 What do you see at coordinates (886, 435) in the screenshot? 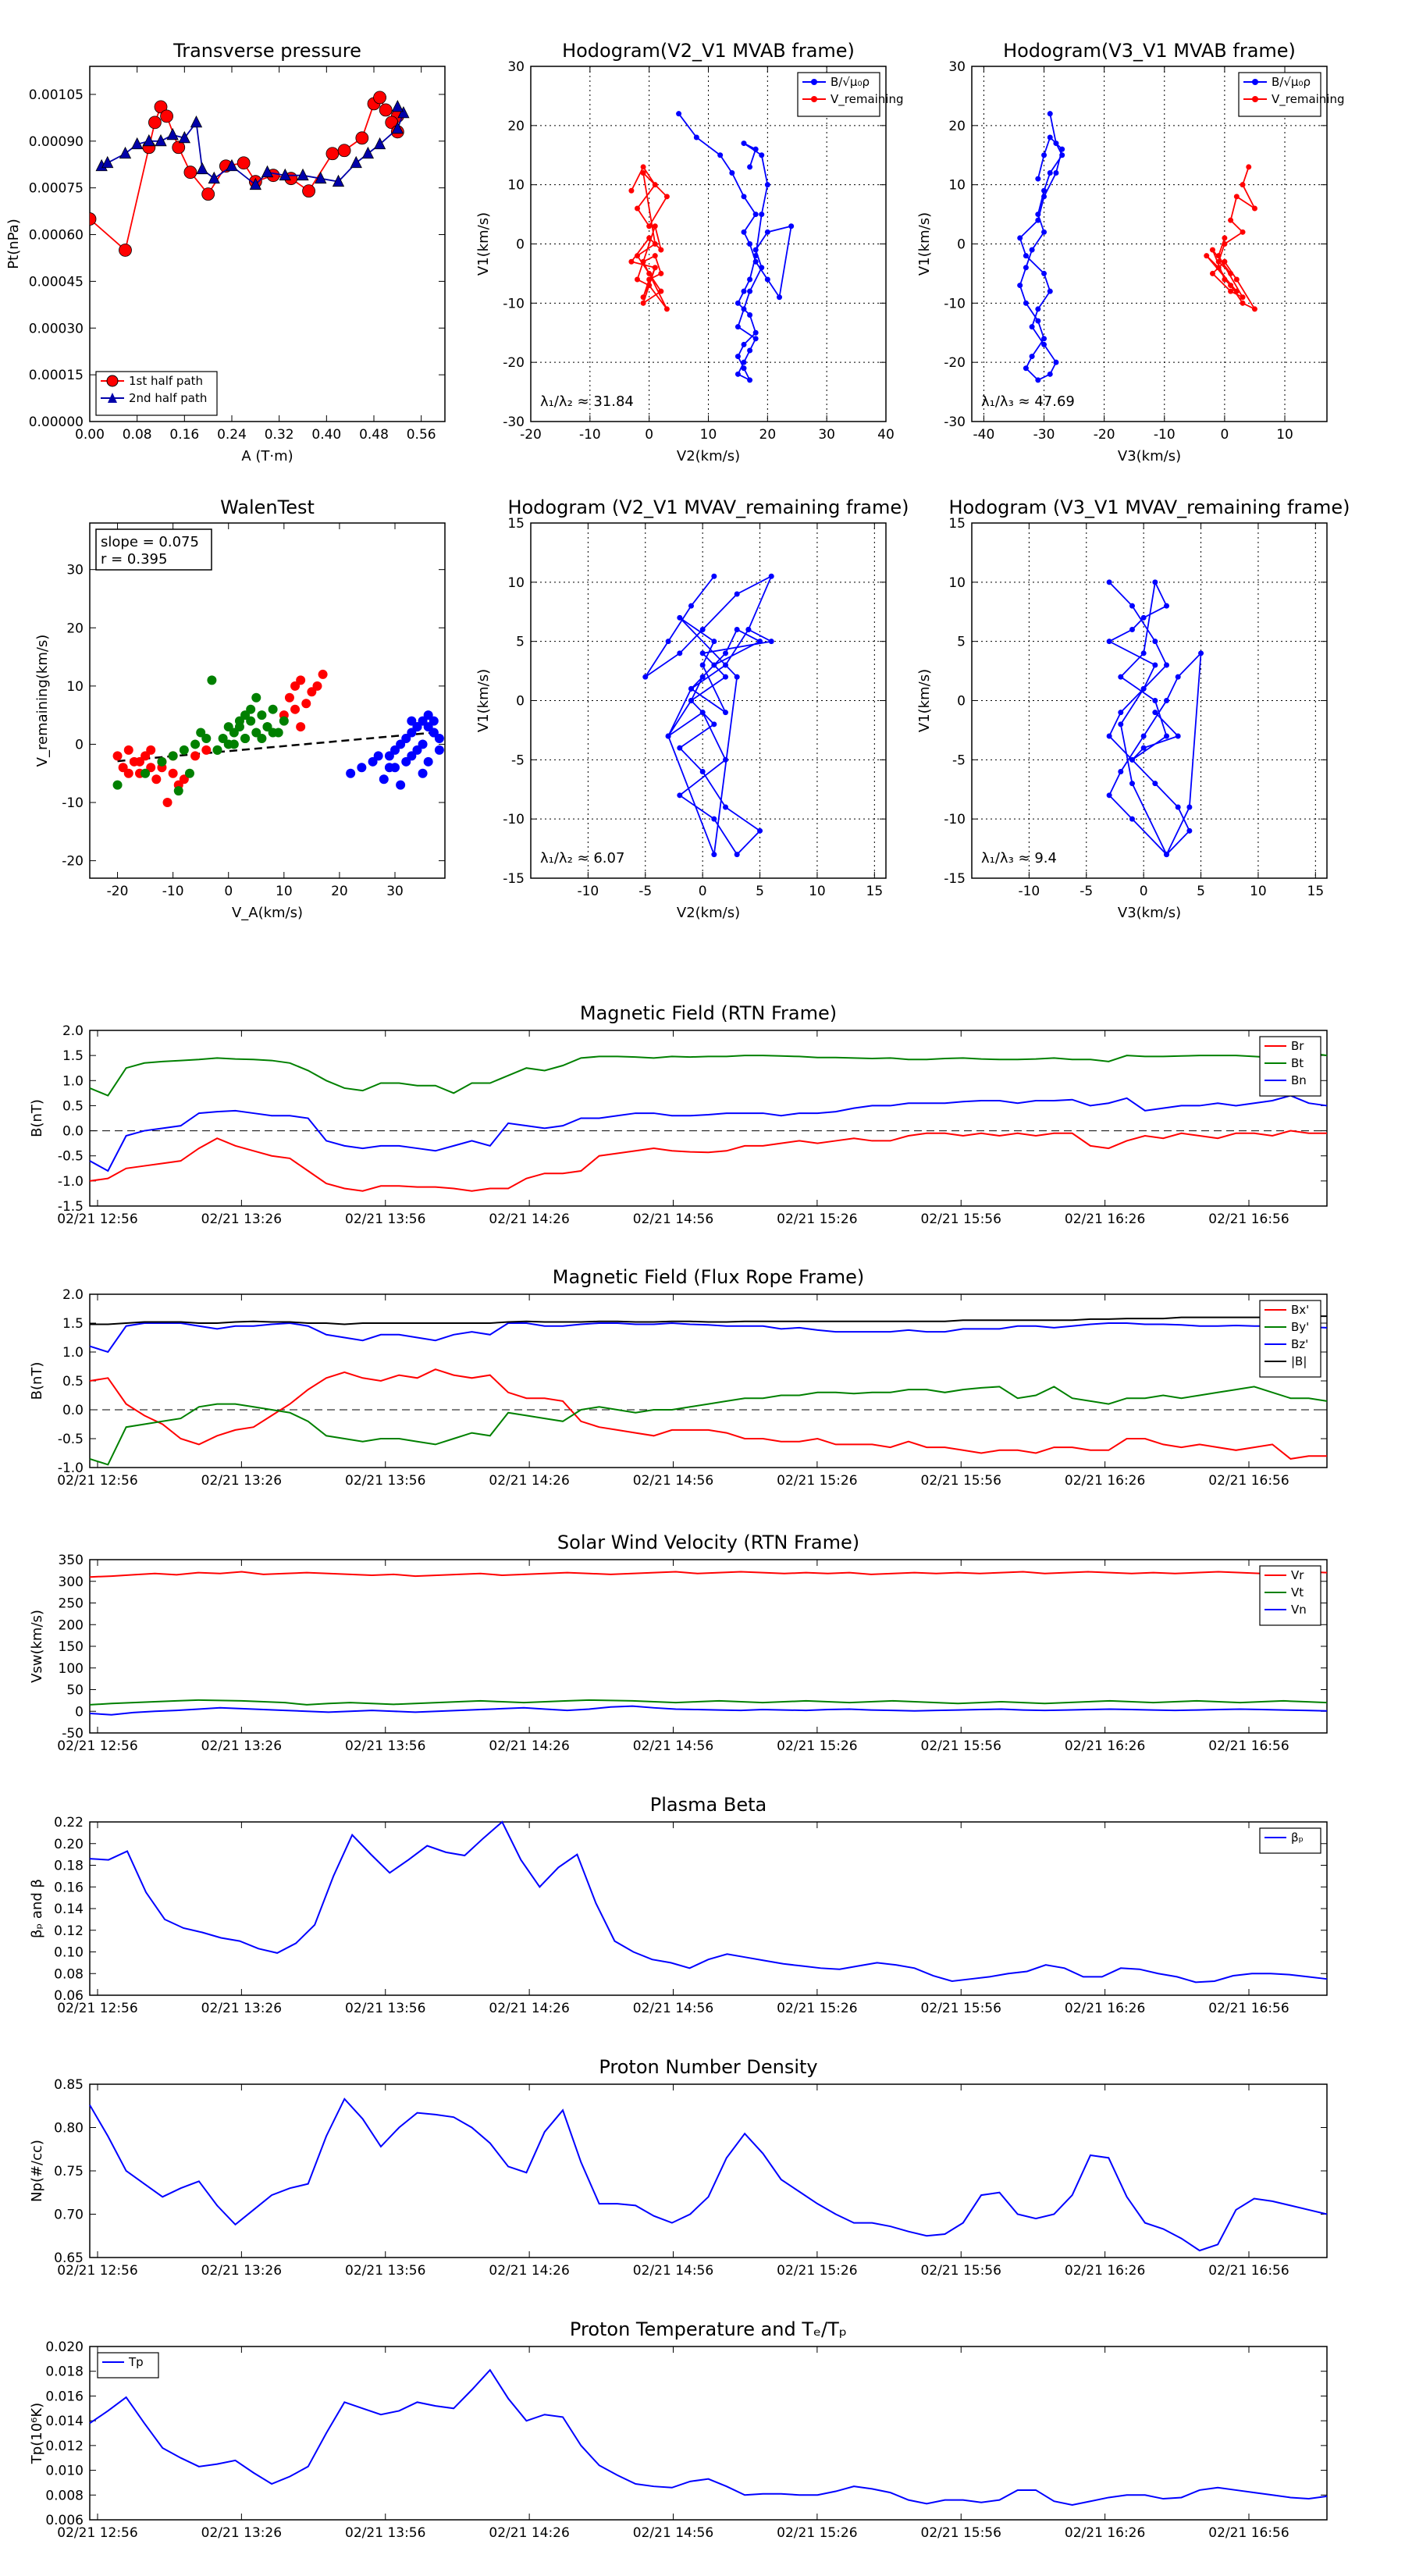
I see `x-tick-label: 40` at bounding box center [886, 435].